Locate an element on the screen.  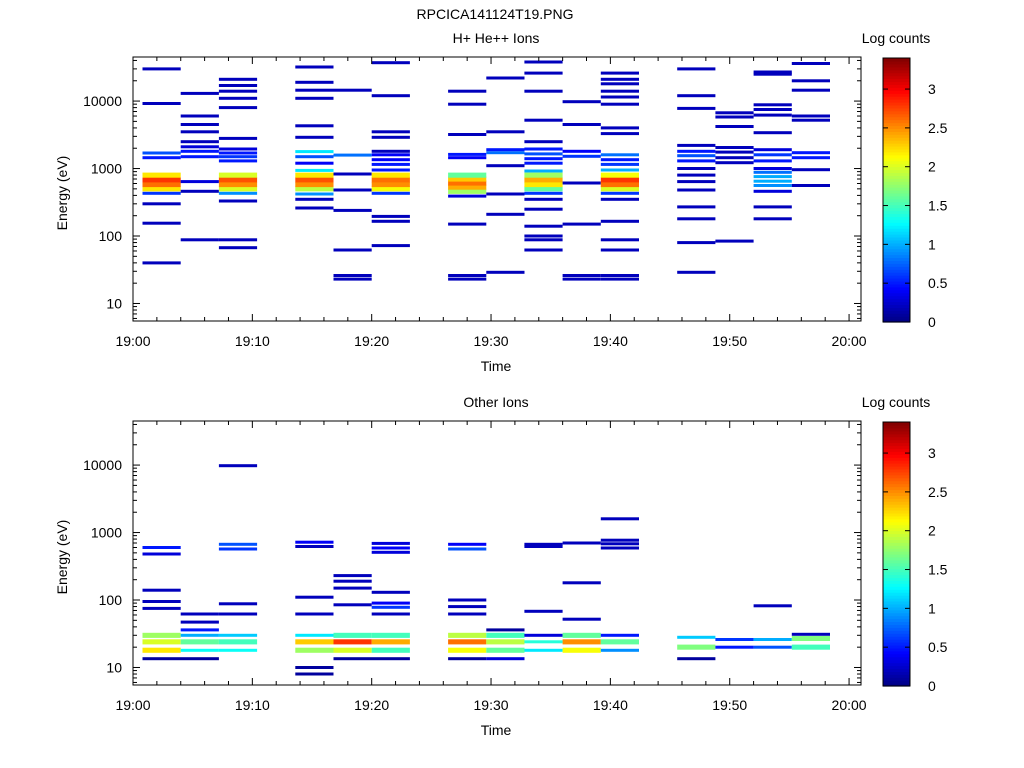
y-tick-label: 10 is located at coordinates (114, 303).